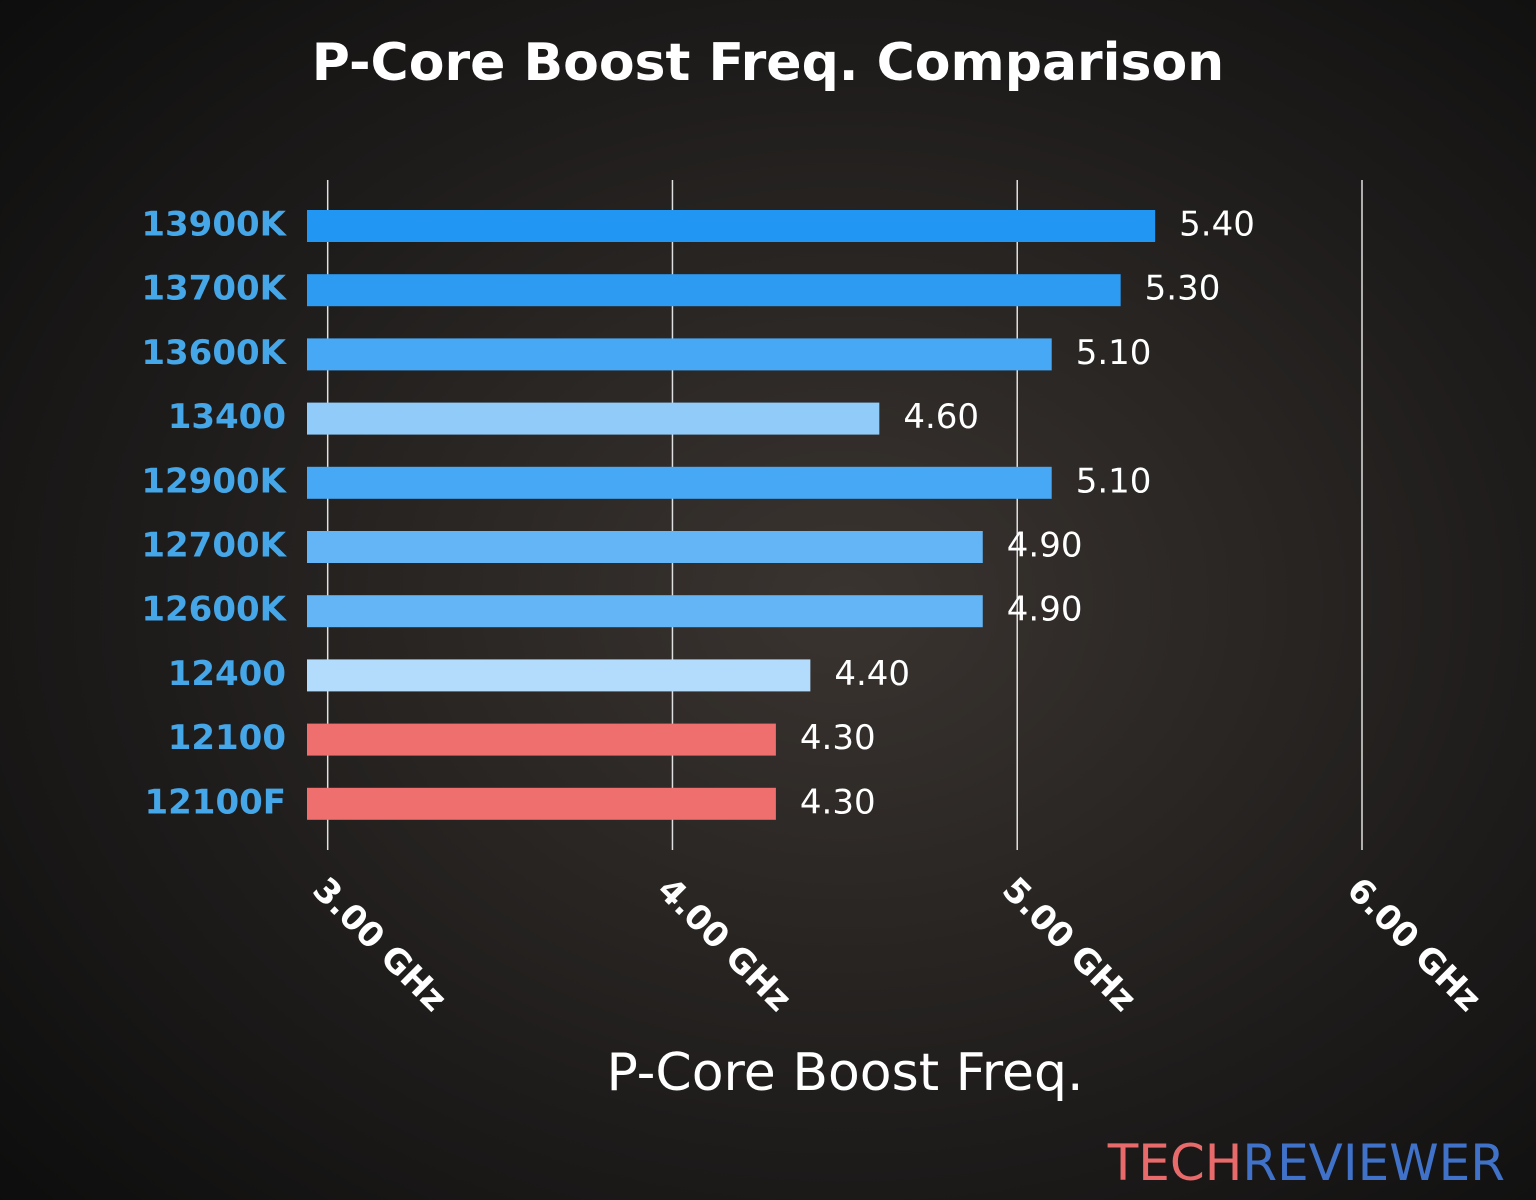  What do you see at coordinates (1373, 1163) in the screenshot?
I see `brand-part: REVIEWER` at bounding box center [1373, 1163].